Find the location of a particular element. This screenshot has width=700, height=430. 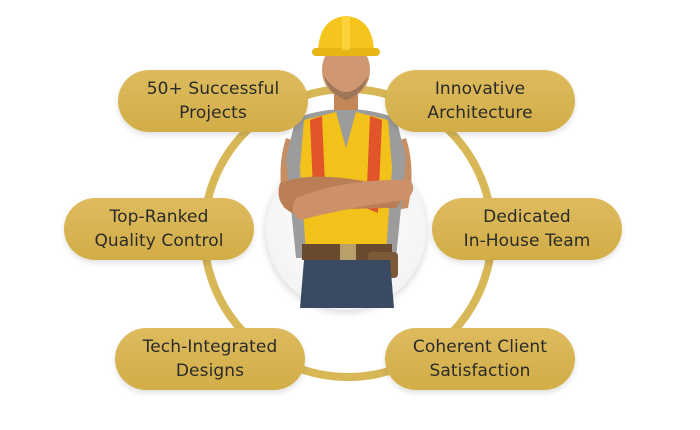

feature-label: Dedicated In-House Team is located at coordinates (527, 229).